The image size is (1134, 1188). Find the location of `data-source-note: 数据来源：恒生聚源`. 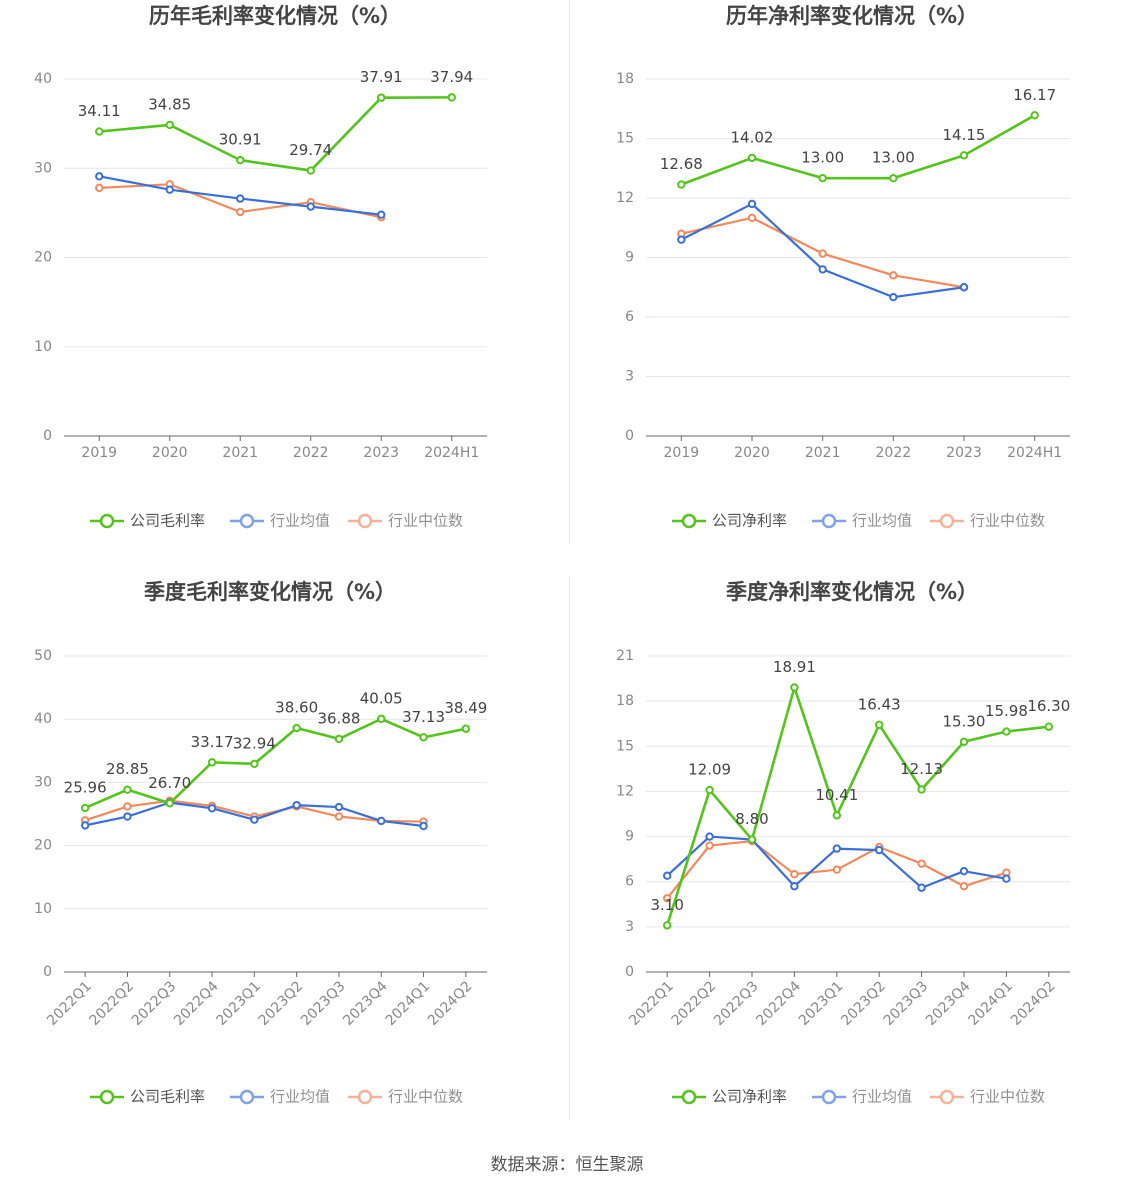

data-source-note: 数据来源：恒生聚源 is located at coordinates (567, 1165).